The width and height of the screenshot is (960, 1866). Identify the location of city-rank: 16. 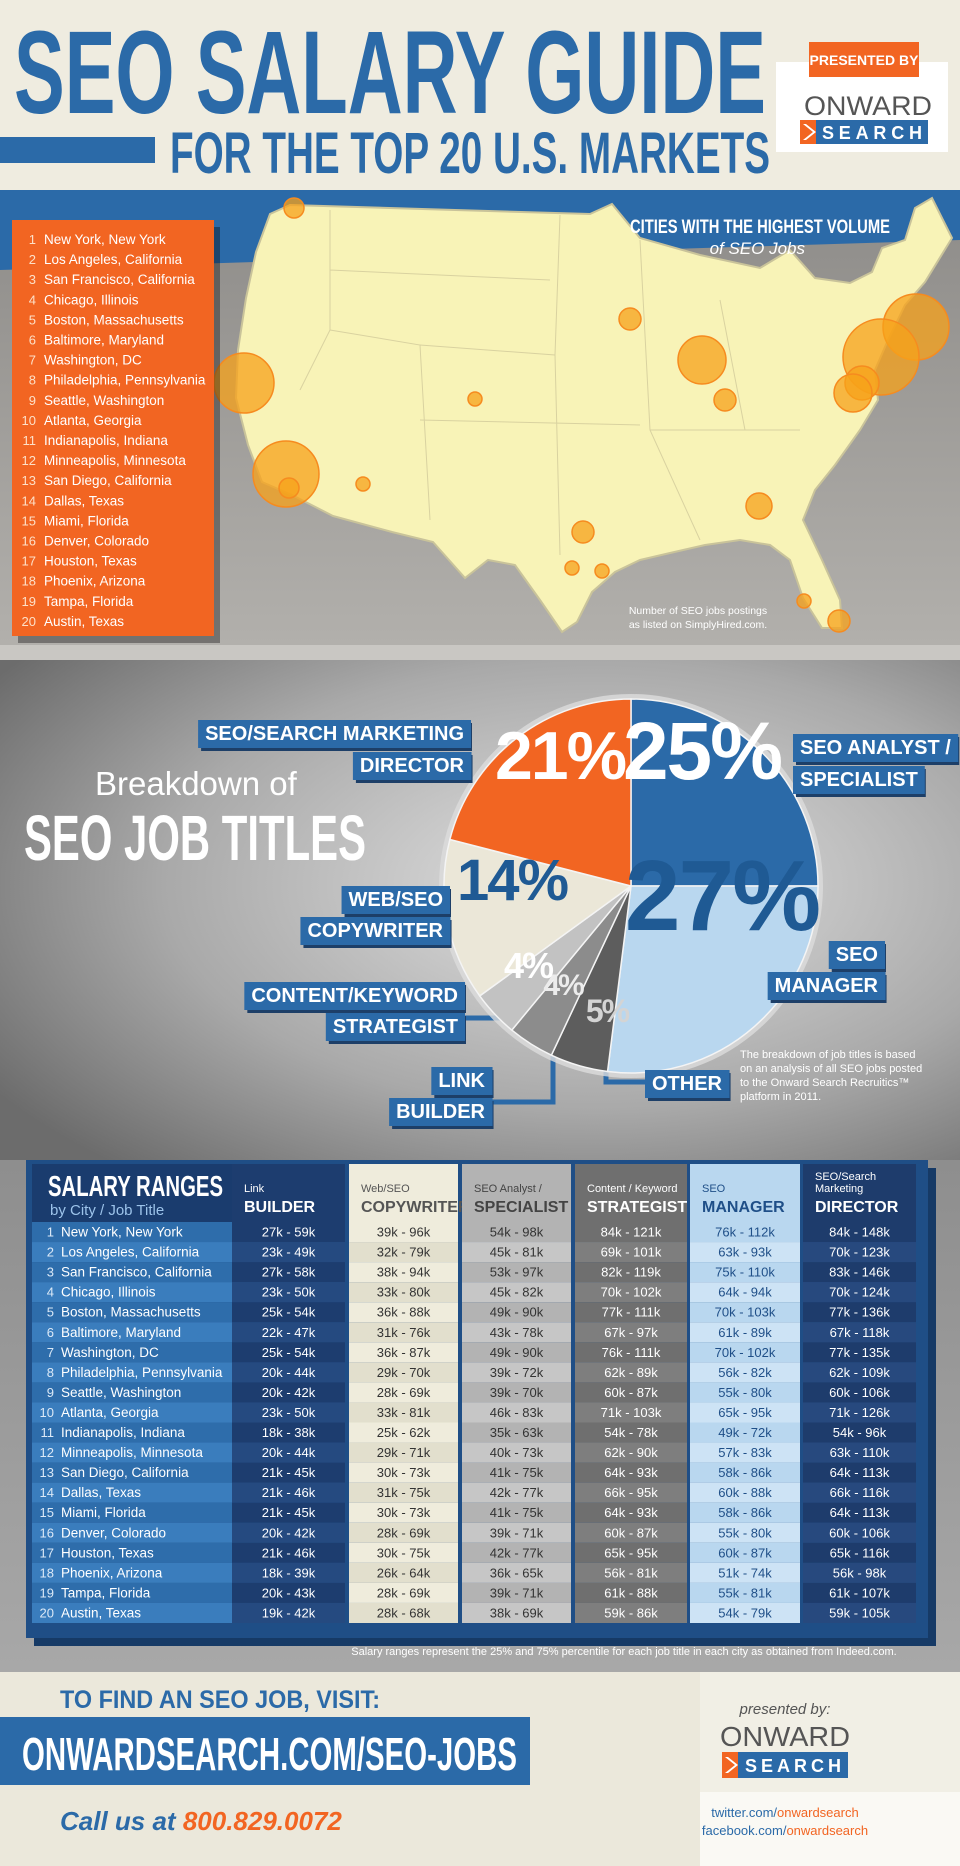
(29, 541).